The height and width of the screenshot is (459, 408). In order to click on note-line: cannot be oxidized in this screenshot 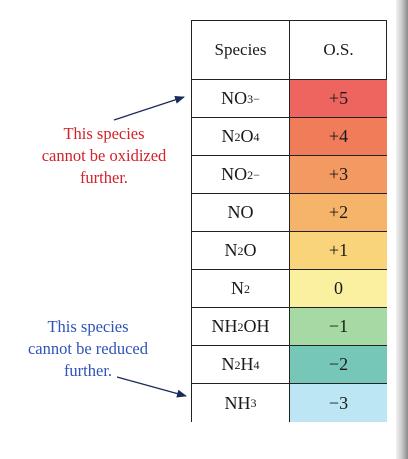, I will do `click(104, 155)`.